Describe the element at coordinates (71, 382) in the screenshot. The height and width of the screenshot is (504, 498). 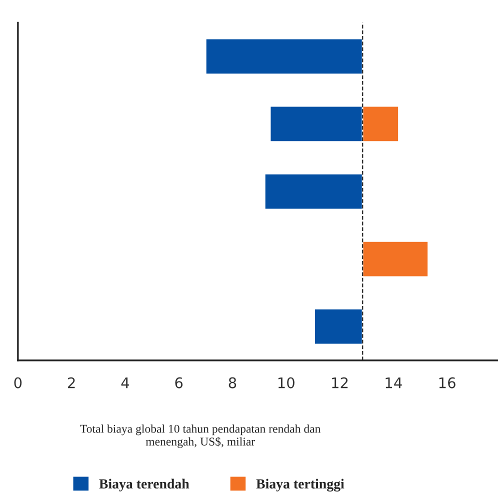
I see `x-tick-label: 2` at that location.